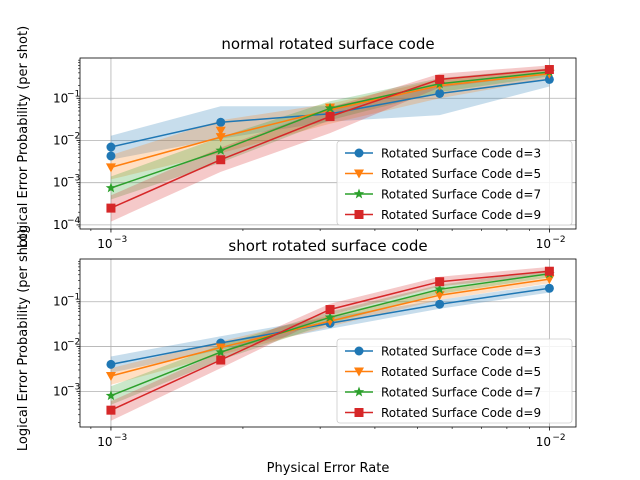 Image resolution: width=640 pixels, height=480 pixels. I want to click on y-axis-label-bottom: Logical Error Probability (per shot), so click(23, 340).